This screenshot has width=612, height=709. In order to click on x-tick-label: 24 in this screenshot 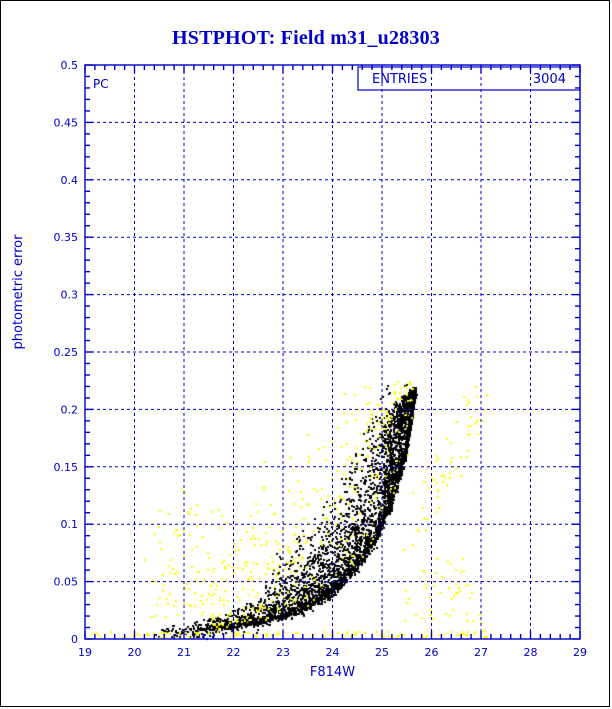, I will do `click(333, 652)`.